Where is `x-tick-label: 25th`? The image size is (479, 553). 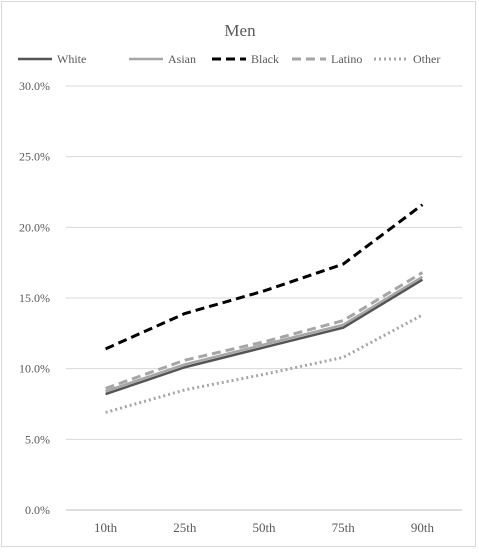 x-tick-label: 25th is located at coordinates (185, 527).